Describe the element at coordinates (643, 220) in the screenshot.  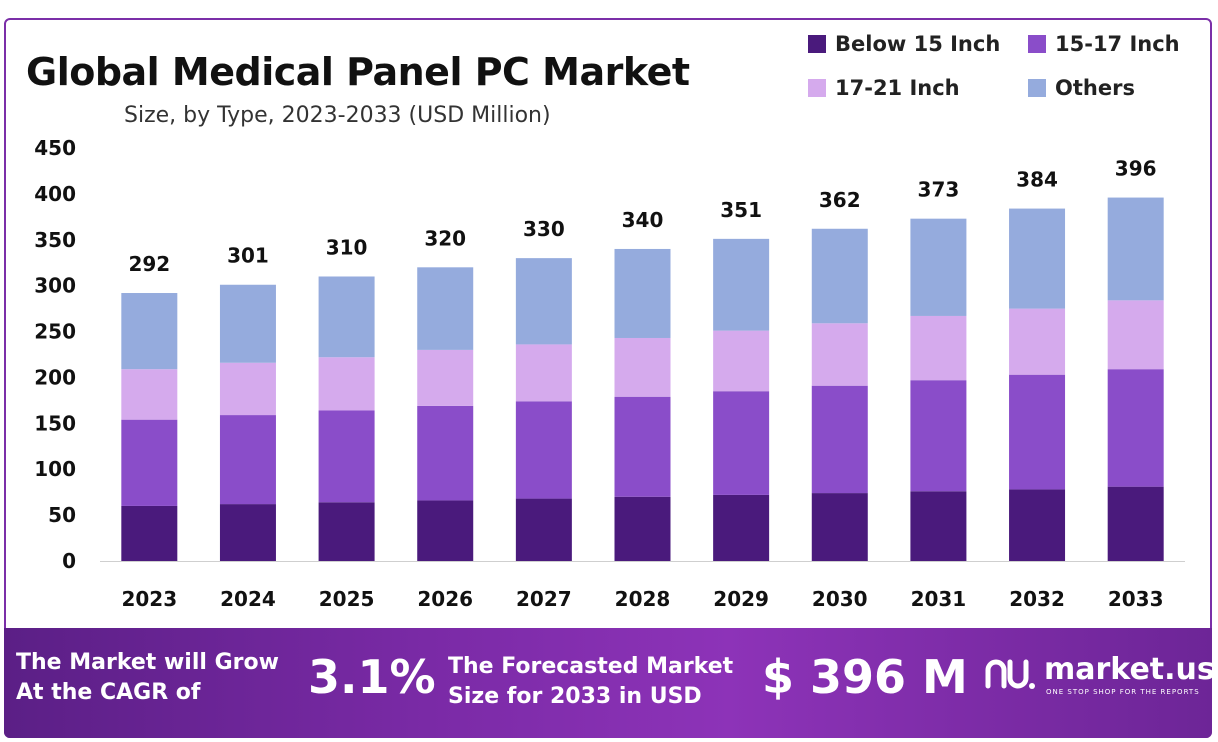
I see `total-label-2028: 340` at that location.